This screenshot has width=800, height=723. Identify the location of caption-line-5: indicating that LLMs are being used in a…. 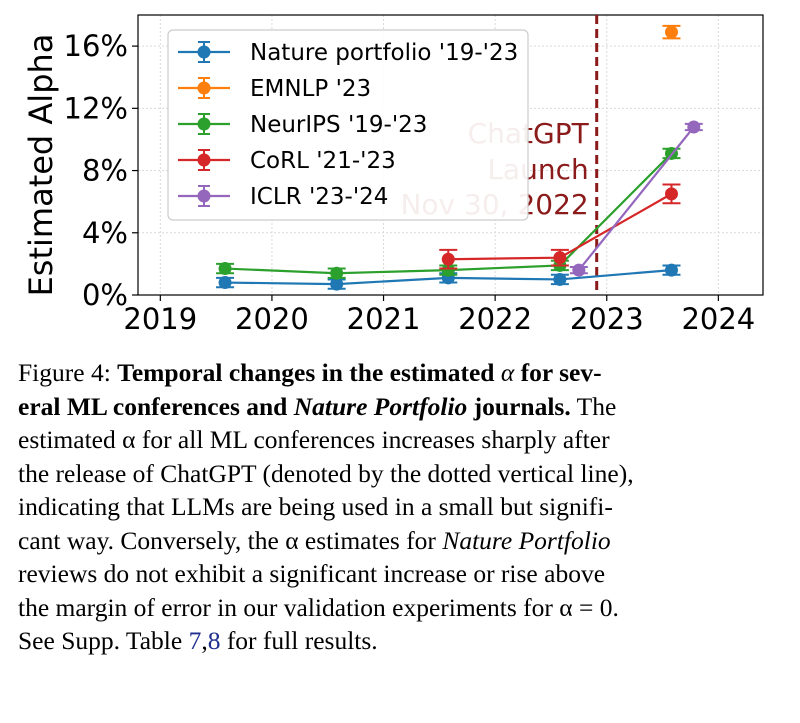
(315, 506).